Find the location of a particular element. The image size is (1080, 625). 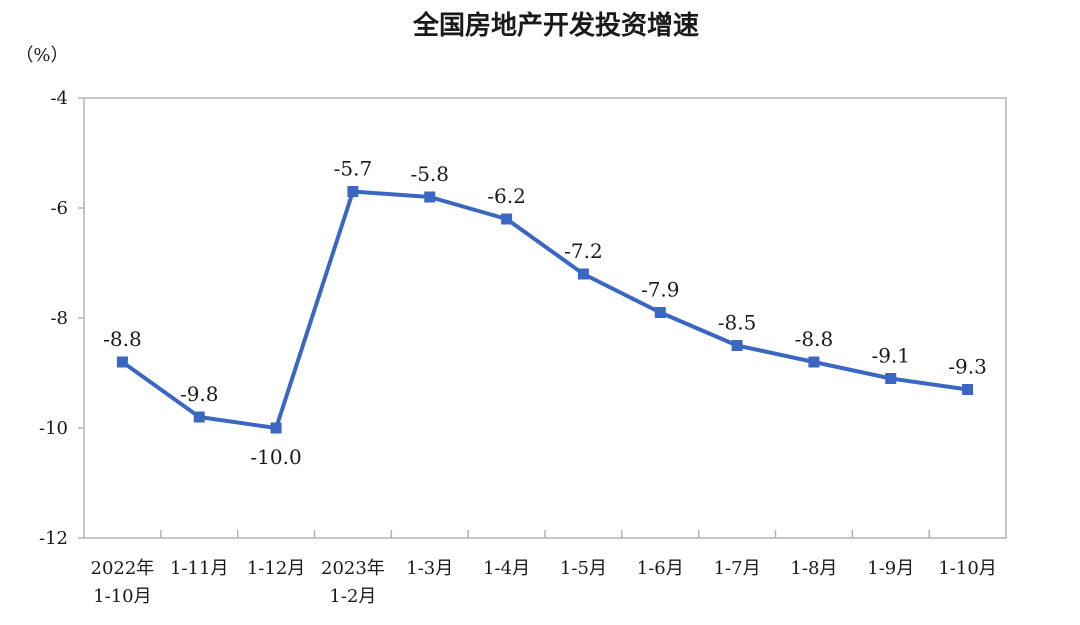

y-tick-label: -8 is located at coordinates (59, 318).